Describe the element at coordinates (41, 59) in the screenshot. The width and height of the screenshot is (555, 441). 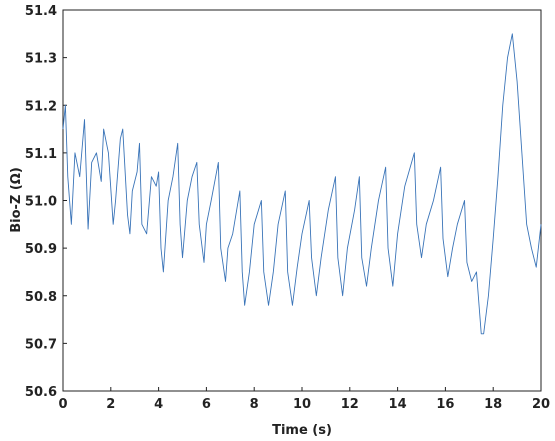
I see `y-tick-label: 51.3` at that location.